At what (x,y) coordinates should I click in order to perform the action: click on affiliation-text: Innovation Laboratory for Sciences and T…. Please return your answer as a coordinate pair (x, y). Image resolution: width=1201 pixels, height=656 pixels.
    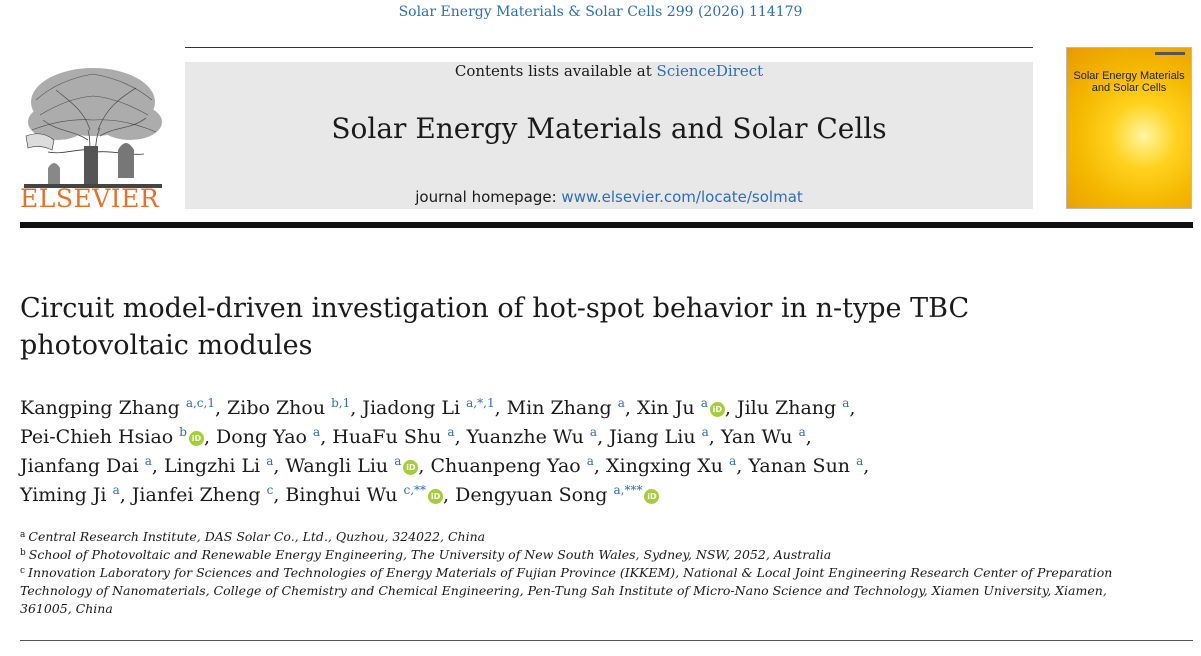
    Looking at the image, I should click on (566, 590).